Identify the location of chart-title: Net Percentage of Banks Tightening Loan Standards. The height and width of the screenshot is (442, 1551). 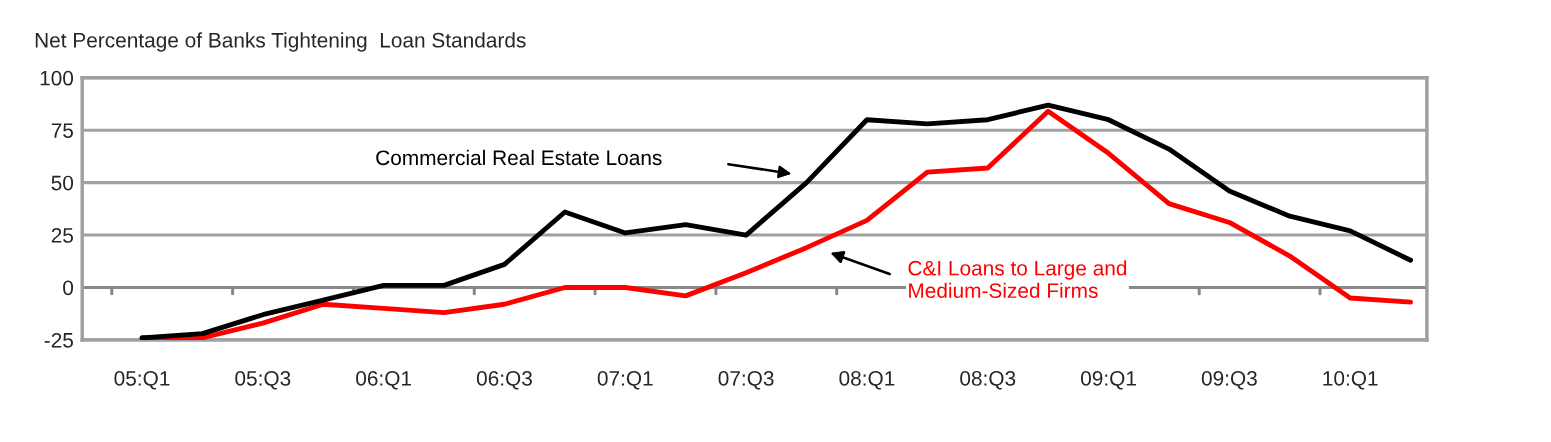
(280, 42).